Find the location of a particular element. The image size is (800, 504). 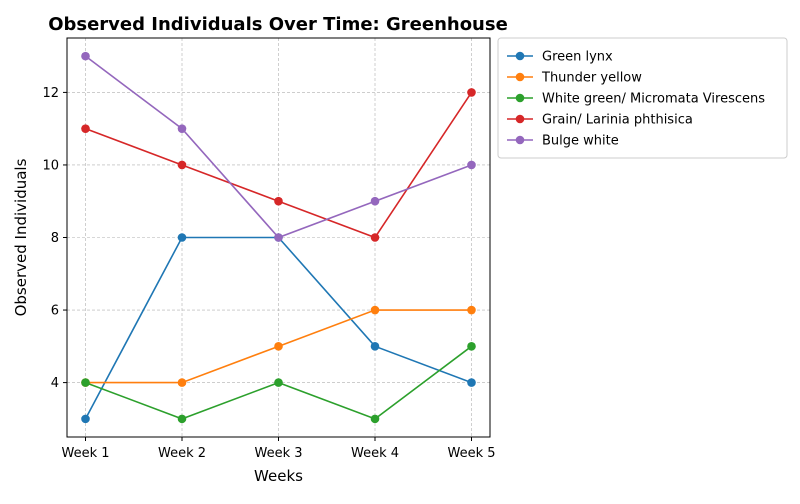

legend-label: White green/ Micromata Virescens is located at coordinates (653, 99).